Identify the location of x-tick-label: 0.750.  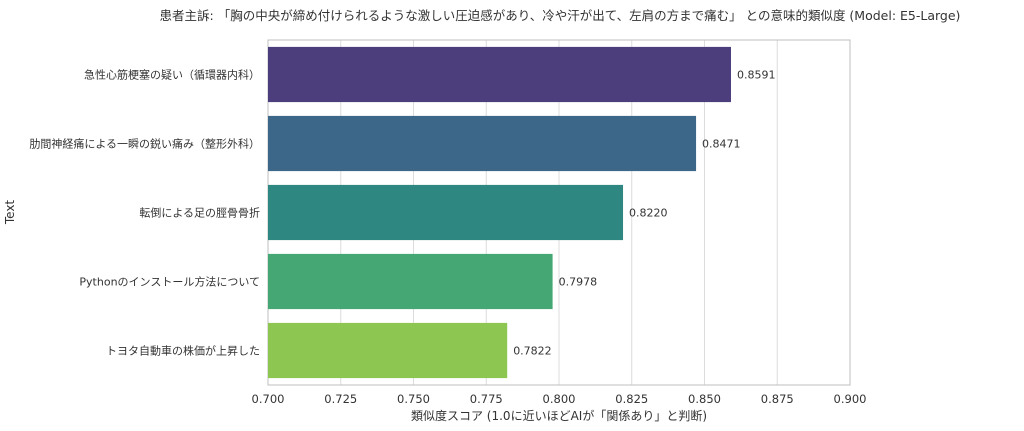
(413, 399).